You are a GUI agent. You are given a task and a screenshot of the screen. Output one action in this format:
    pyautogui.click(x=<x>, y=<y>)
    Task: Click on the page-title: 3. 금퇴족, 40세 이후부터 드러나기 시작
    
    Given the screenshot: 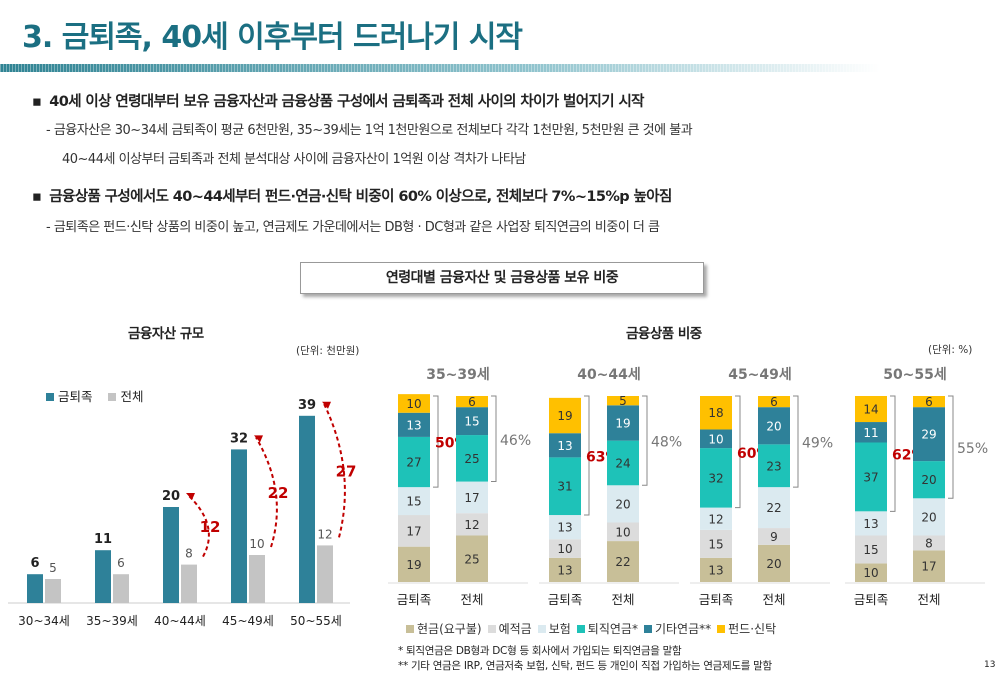 What is the action you would take?
    pyautogui.click(x=272, y=37)
    